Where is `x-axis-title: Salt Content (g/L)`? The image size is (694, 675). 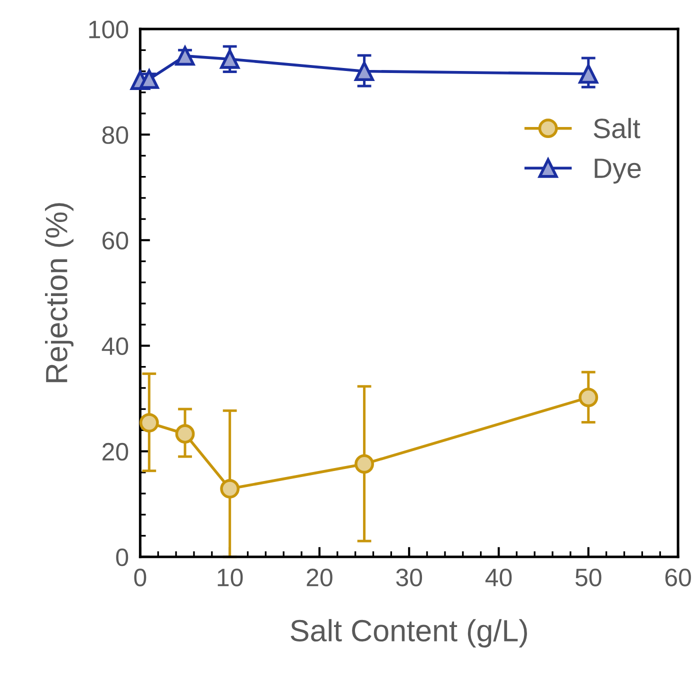 x-axis-title: Salt Content (g/L) is located at coordinates (408, 633).